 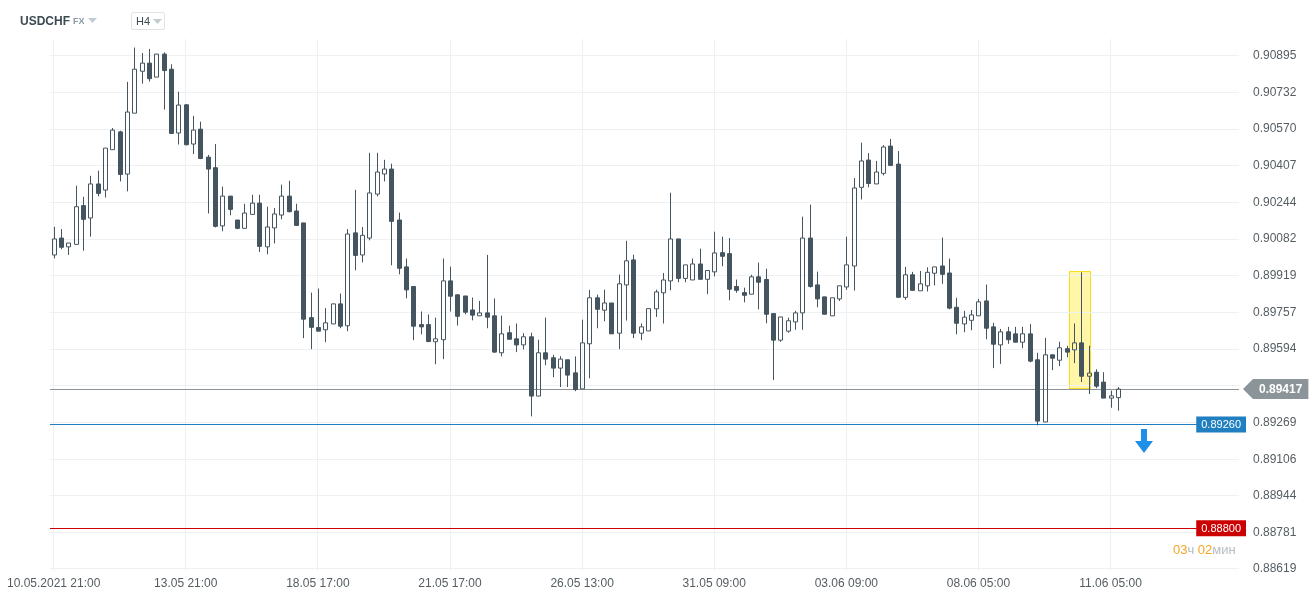 I want to click on x-tick-label: 03.06 09:00, so click(x=846, y=582).